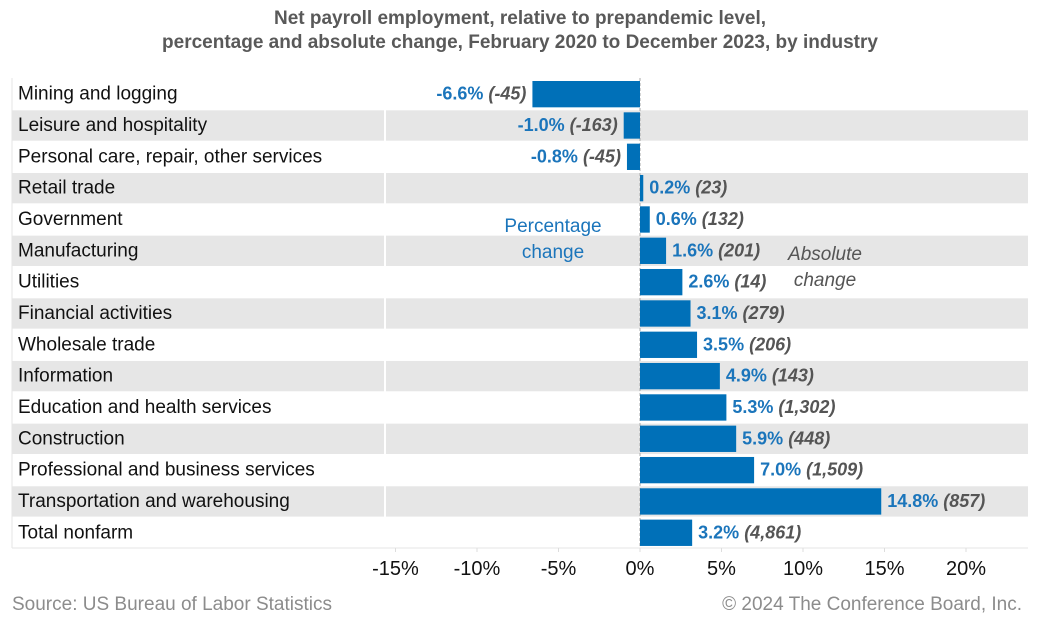  I want to click on abs-label: (23), so click(711, 188).